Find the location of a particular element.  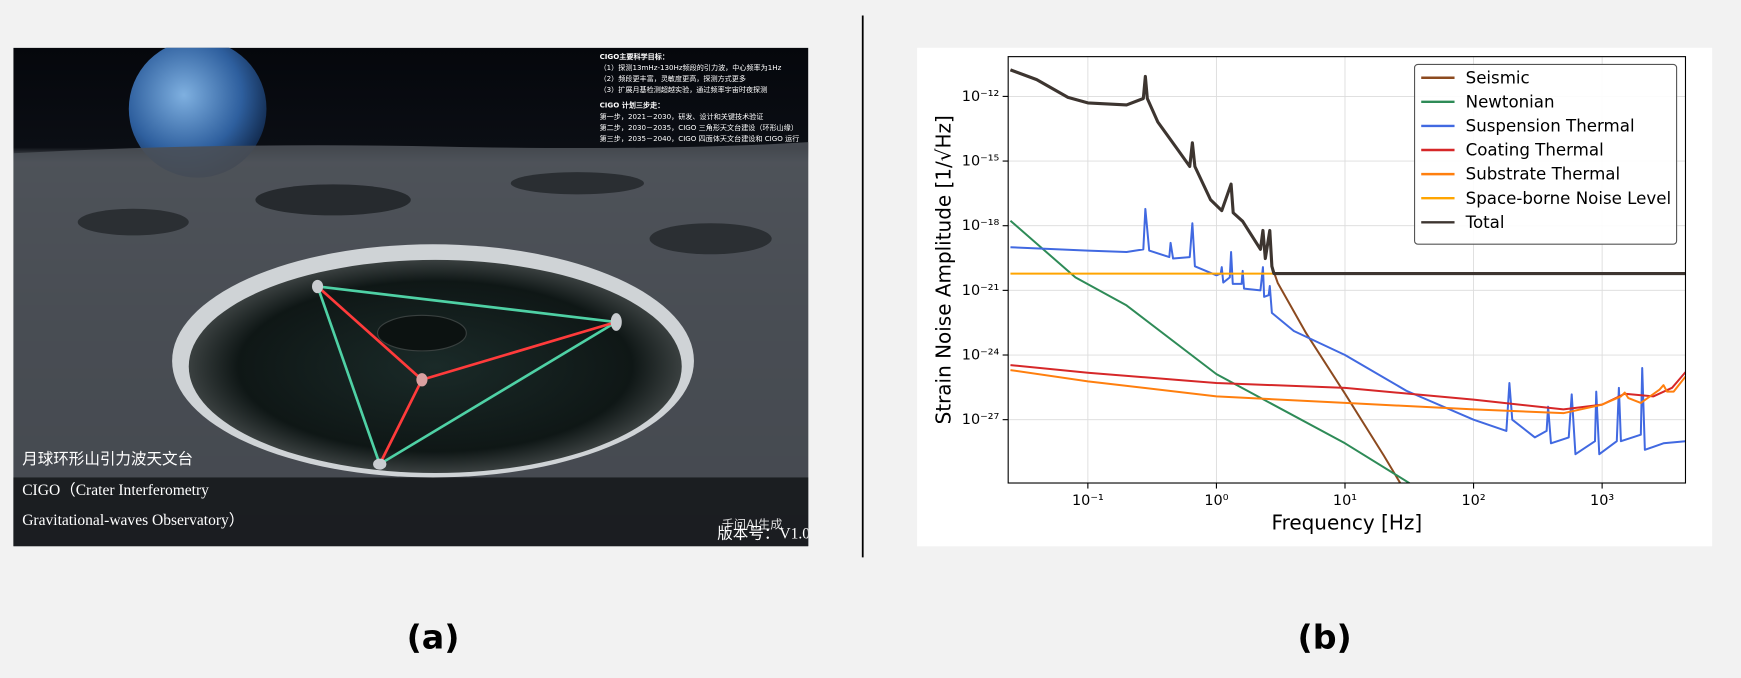

x-tick-label: 10⁻¹ is located at coordinates (1088, 501).